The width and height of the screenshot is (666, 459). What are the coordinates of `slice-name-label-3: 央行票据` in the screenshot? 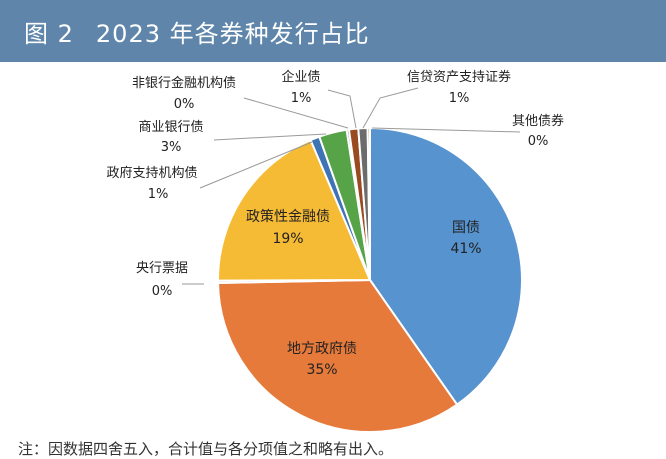 It's located at (162, 268).